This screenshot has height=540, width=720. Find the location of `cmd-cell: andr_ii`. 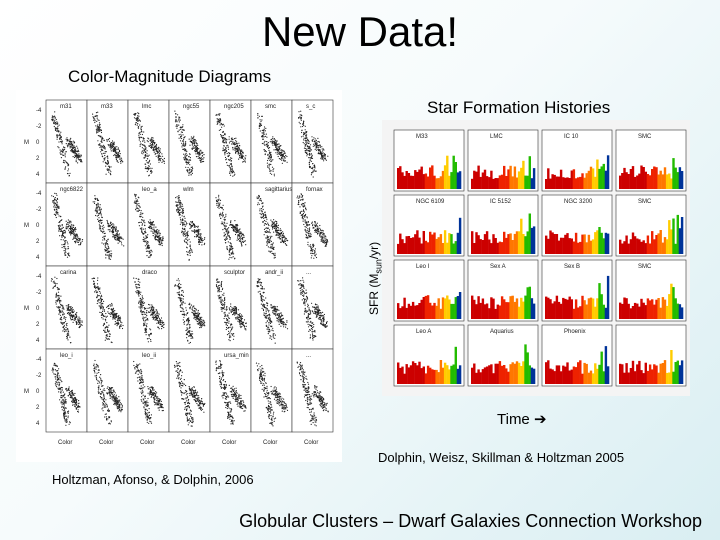

cmd-cell: andr_ii is located at coordinates (271, 307).